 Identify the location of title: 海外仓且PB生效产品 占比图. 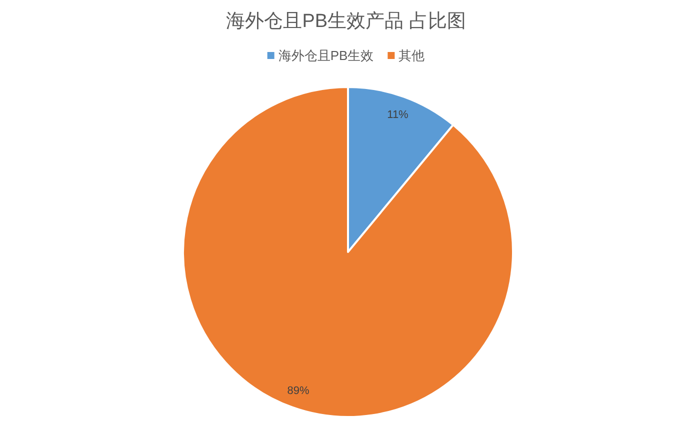
(346, 21).